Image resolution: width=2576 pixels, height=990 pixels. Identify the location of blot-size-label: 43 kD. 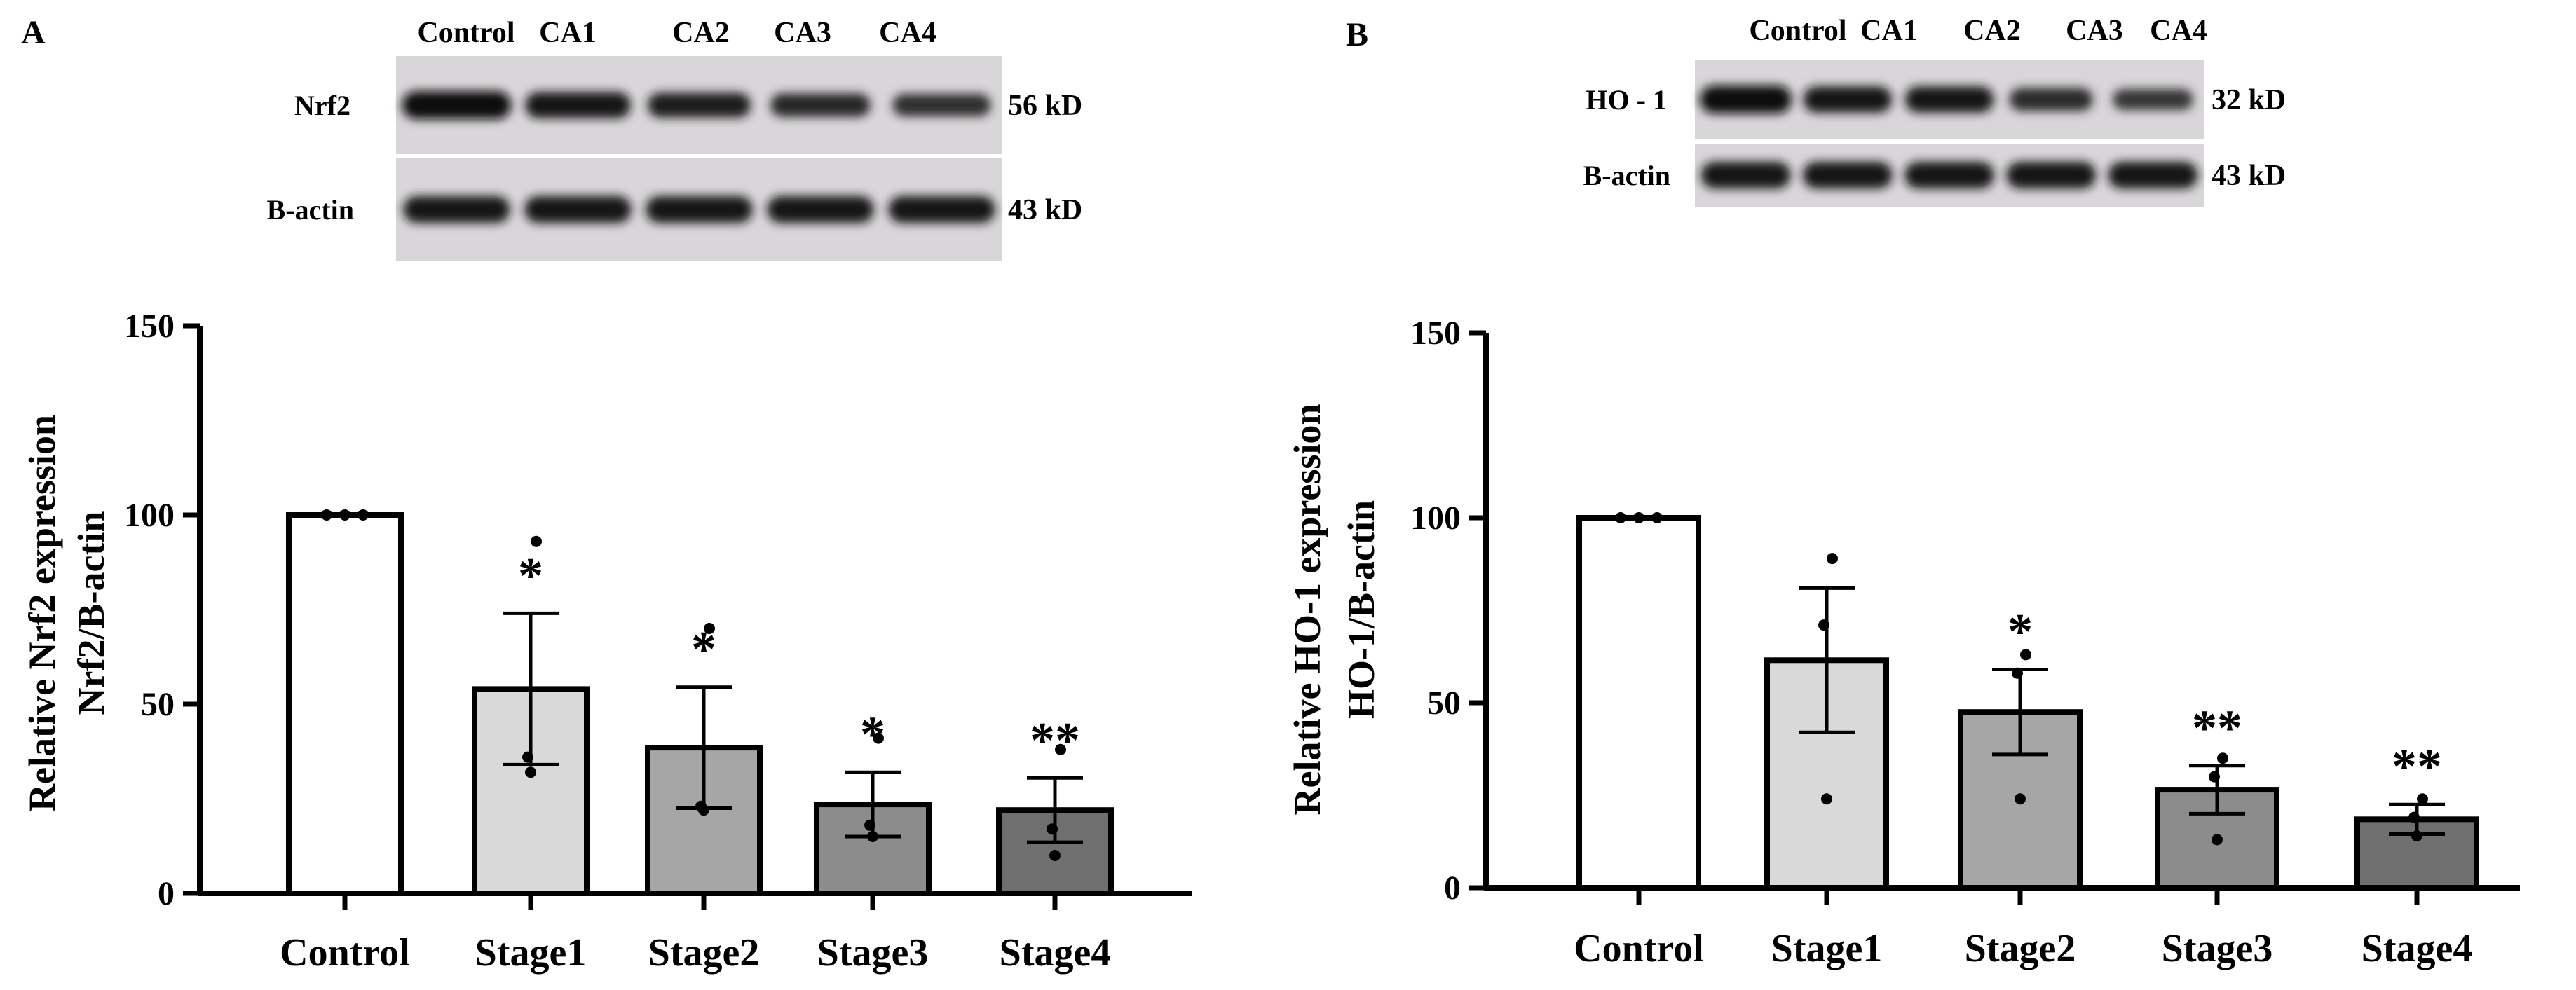
(1045, 210).